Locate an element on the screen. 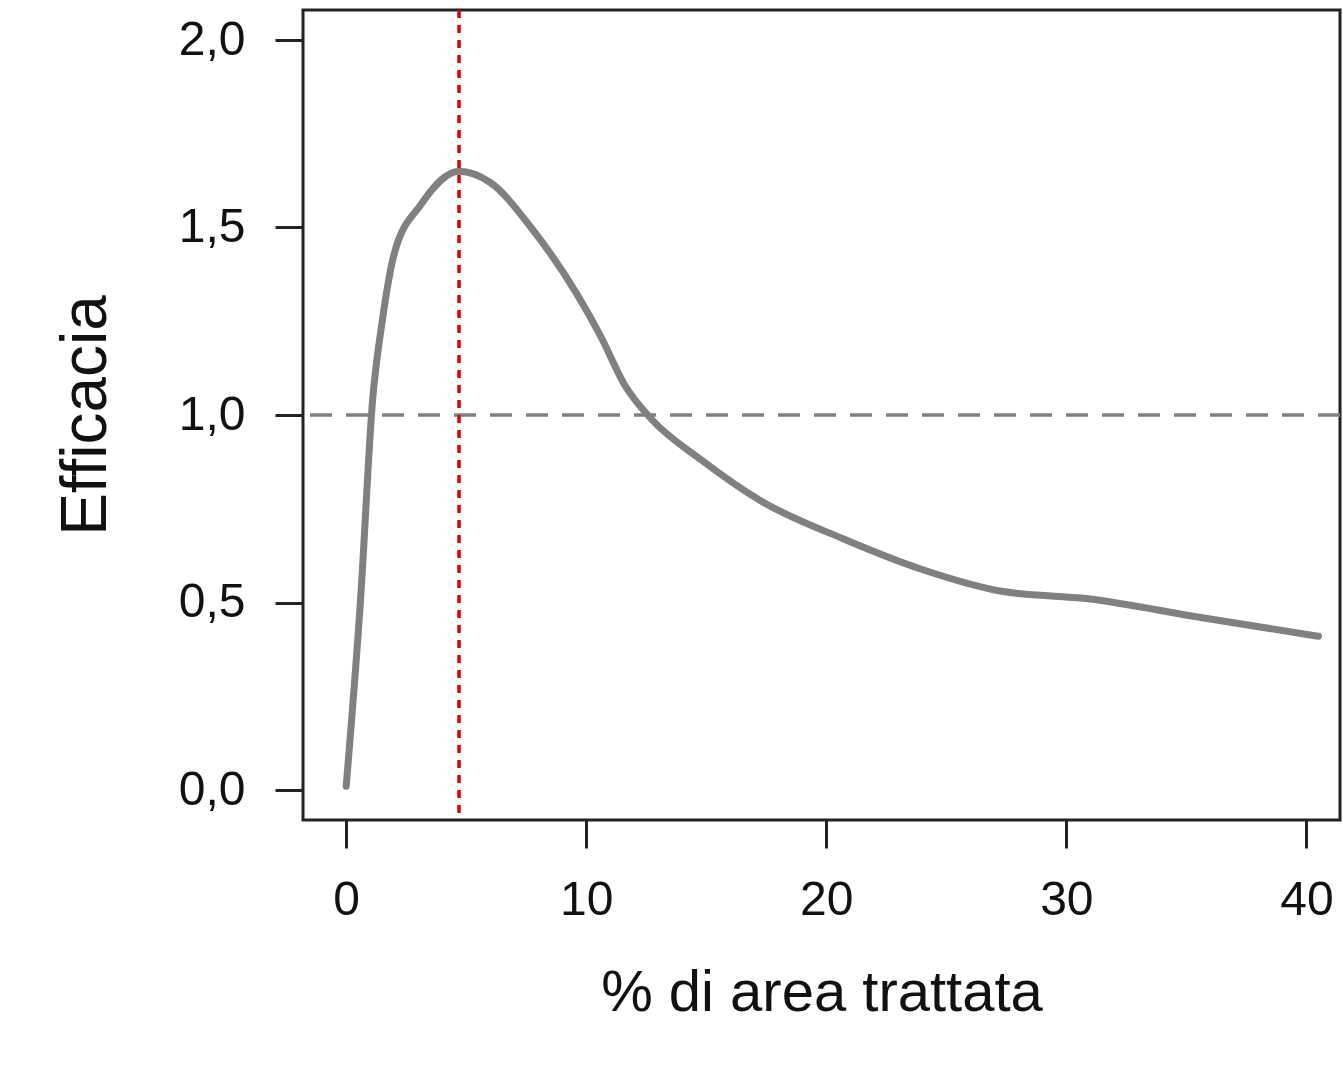 Image resolution: width=1343 pixels, height=1065 pixels. y-tick-label: 0,5 is located at coordinates (212, 600).